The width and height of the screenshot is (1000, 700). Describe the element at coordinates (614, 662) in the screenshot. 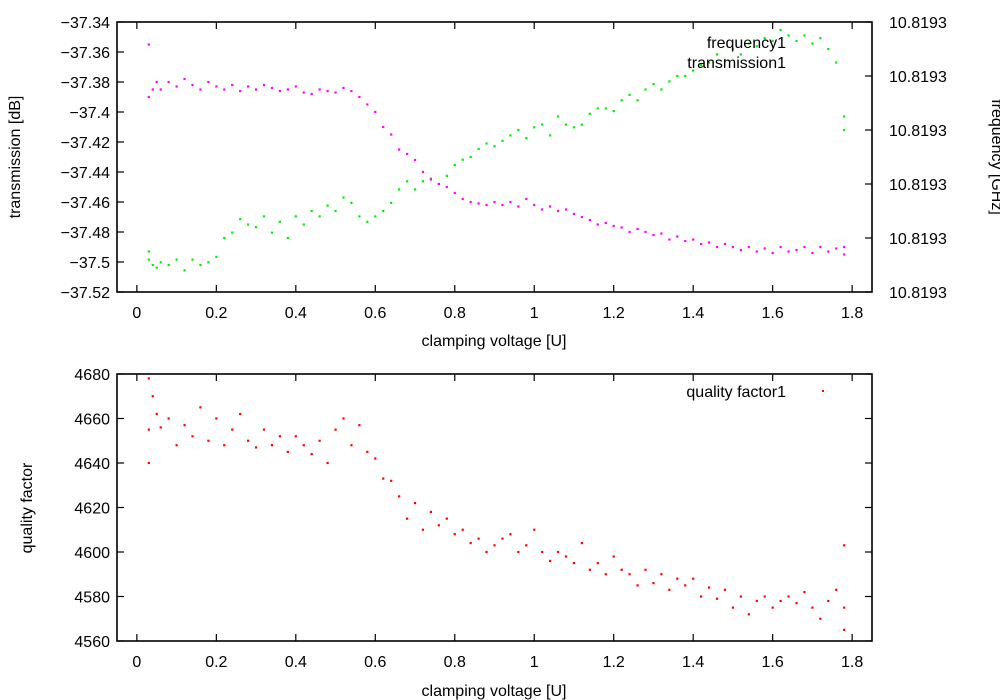

I see `bottom-x-tick-label: 1.2` at that location.